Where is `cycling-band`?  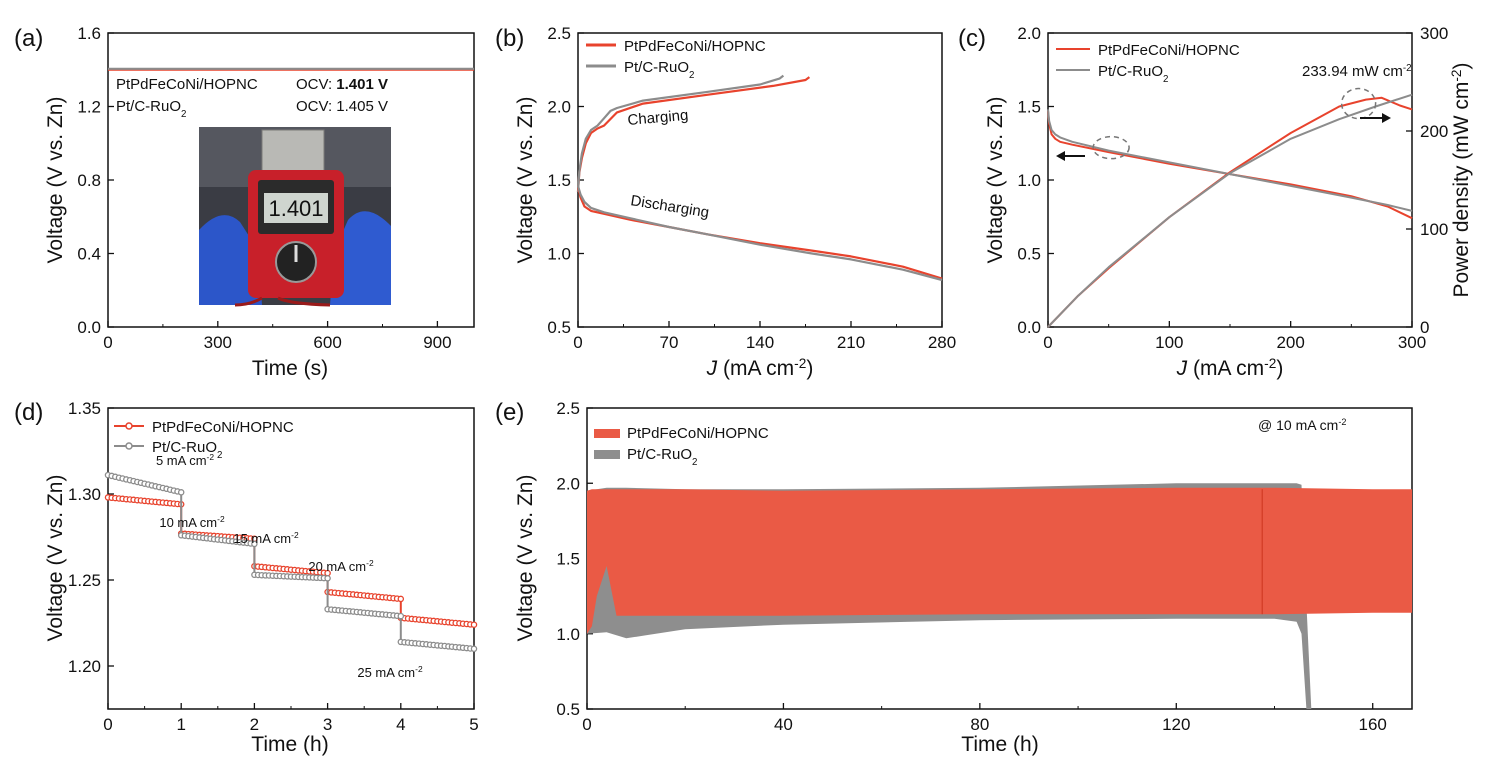
cycling-band is located at coordinates (999, 560).